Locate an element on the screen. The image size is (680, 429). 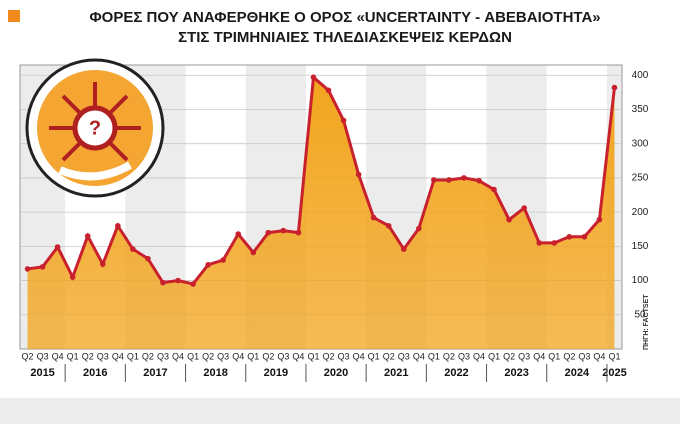
year-label: 2015 is located at coordinates (42, 373).